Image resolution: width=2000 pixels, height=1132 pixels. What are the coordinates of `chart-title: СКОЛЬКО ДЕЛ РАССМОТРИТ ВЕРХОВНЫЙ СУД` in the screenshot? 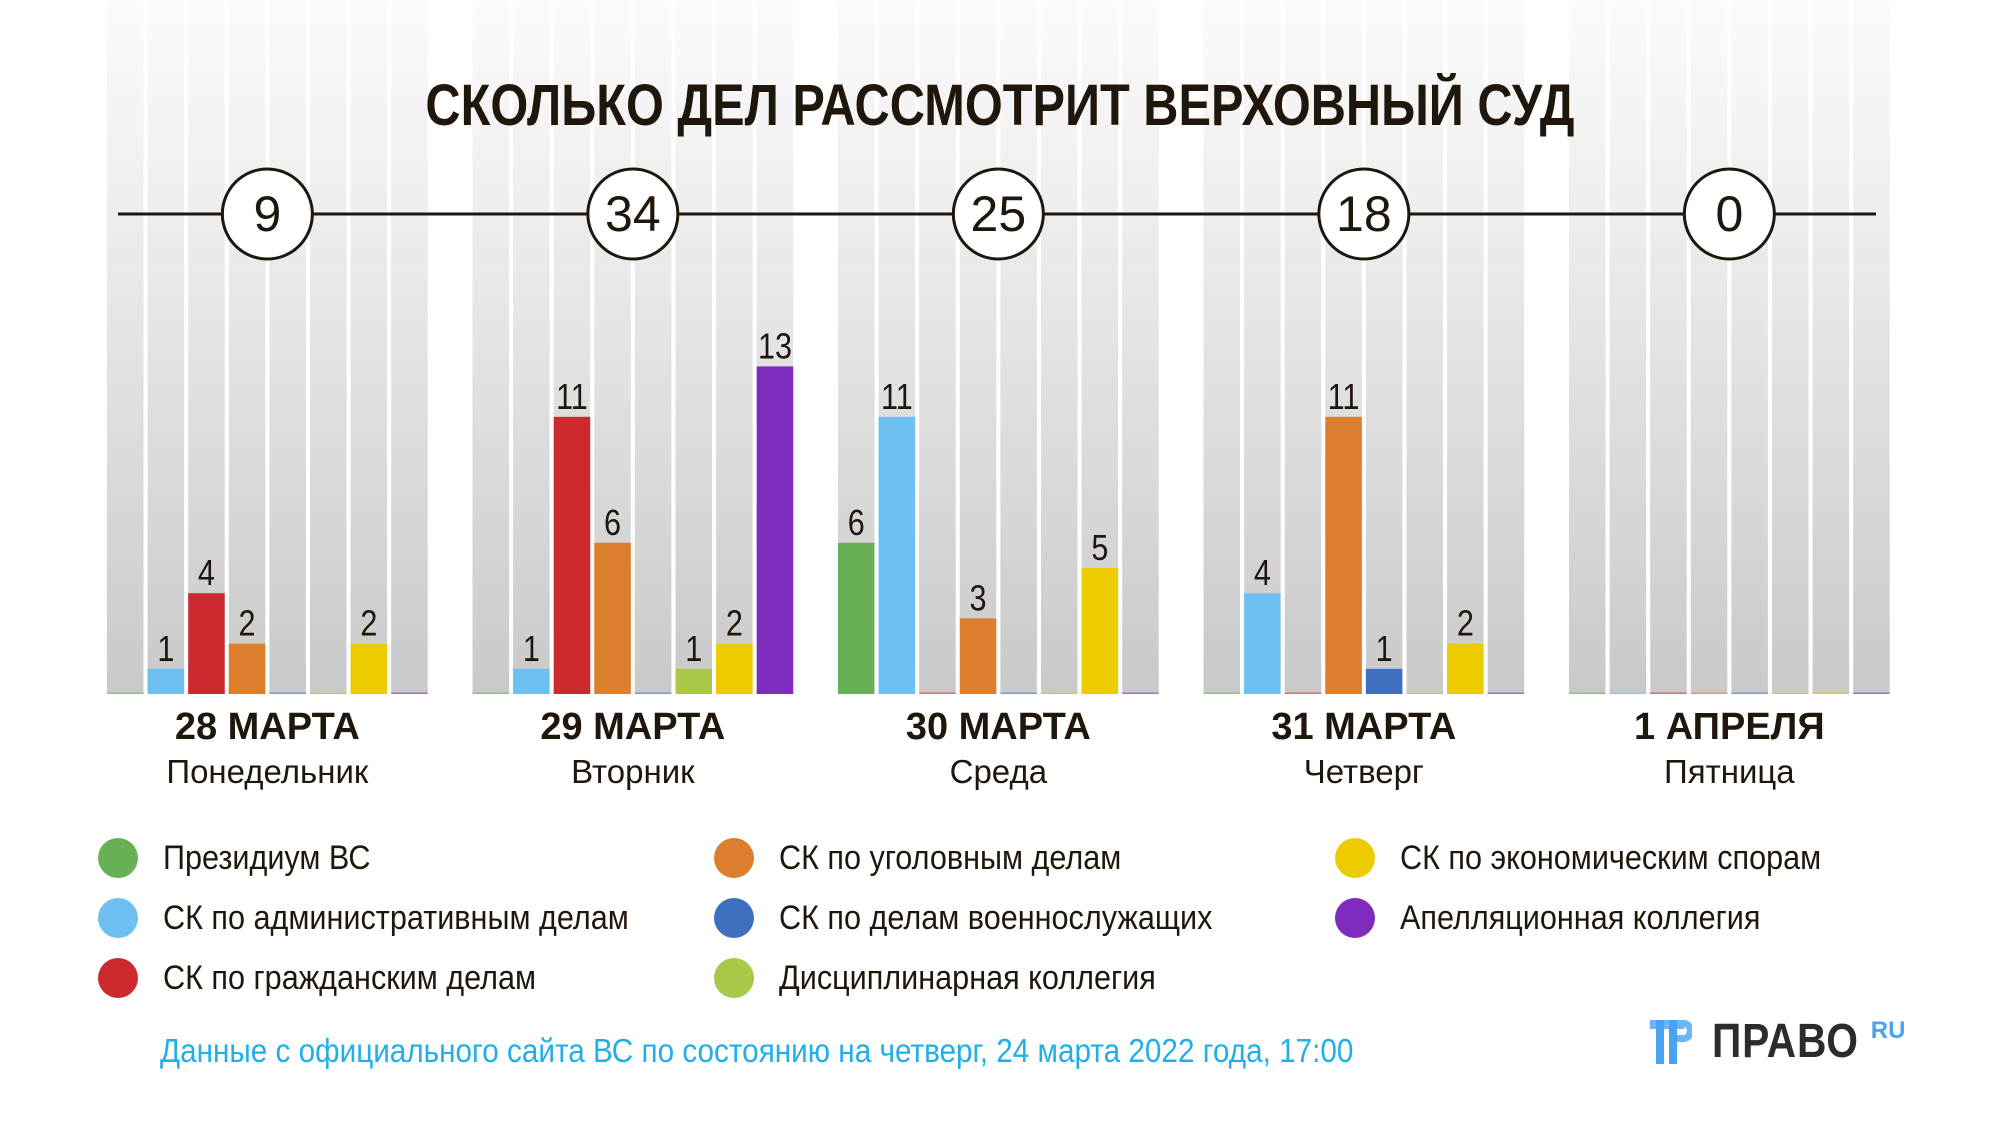 It's located at (1000, 105).